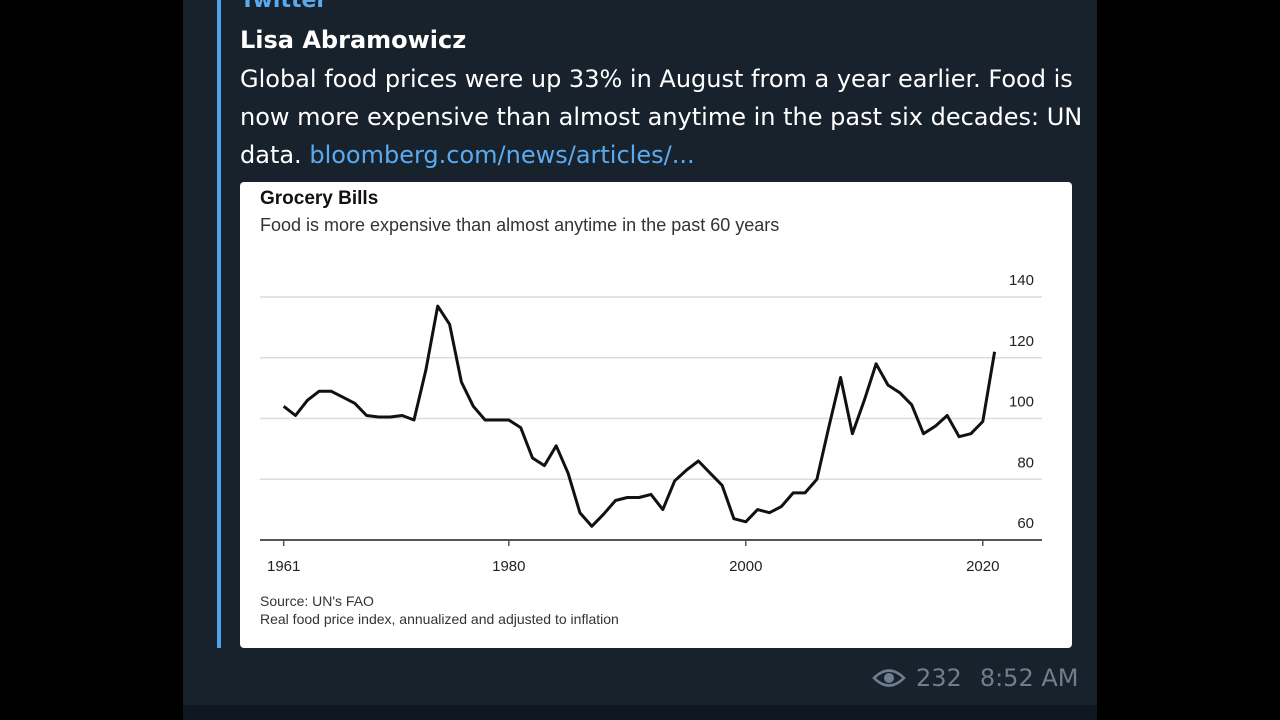 Image resolution: width=1280 pixels, height=720 pixels. I want to click on eye-icon, so click(889, 678).